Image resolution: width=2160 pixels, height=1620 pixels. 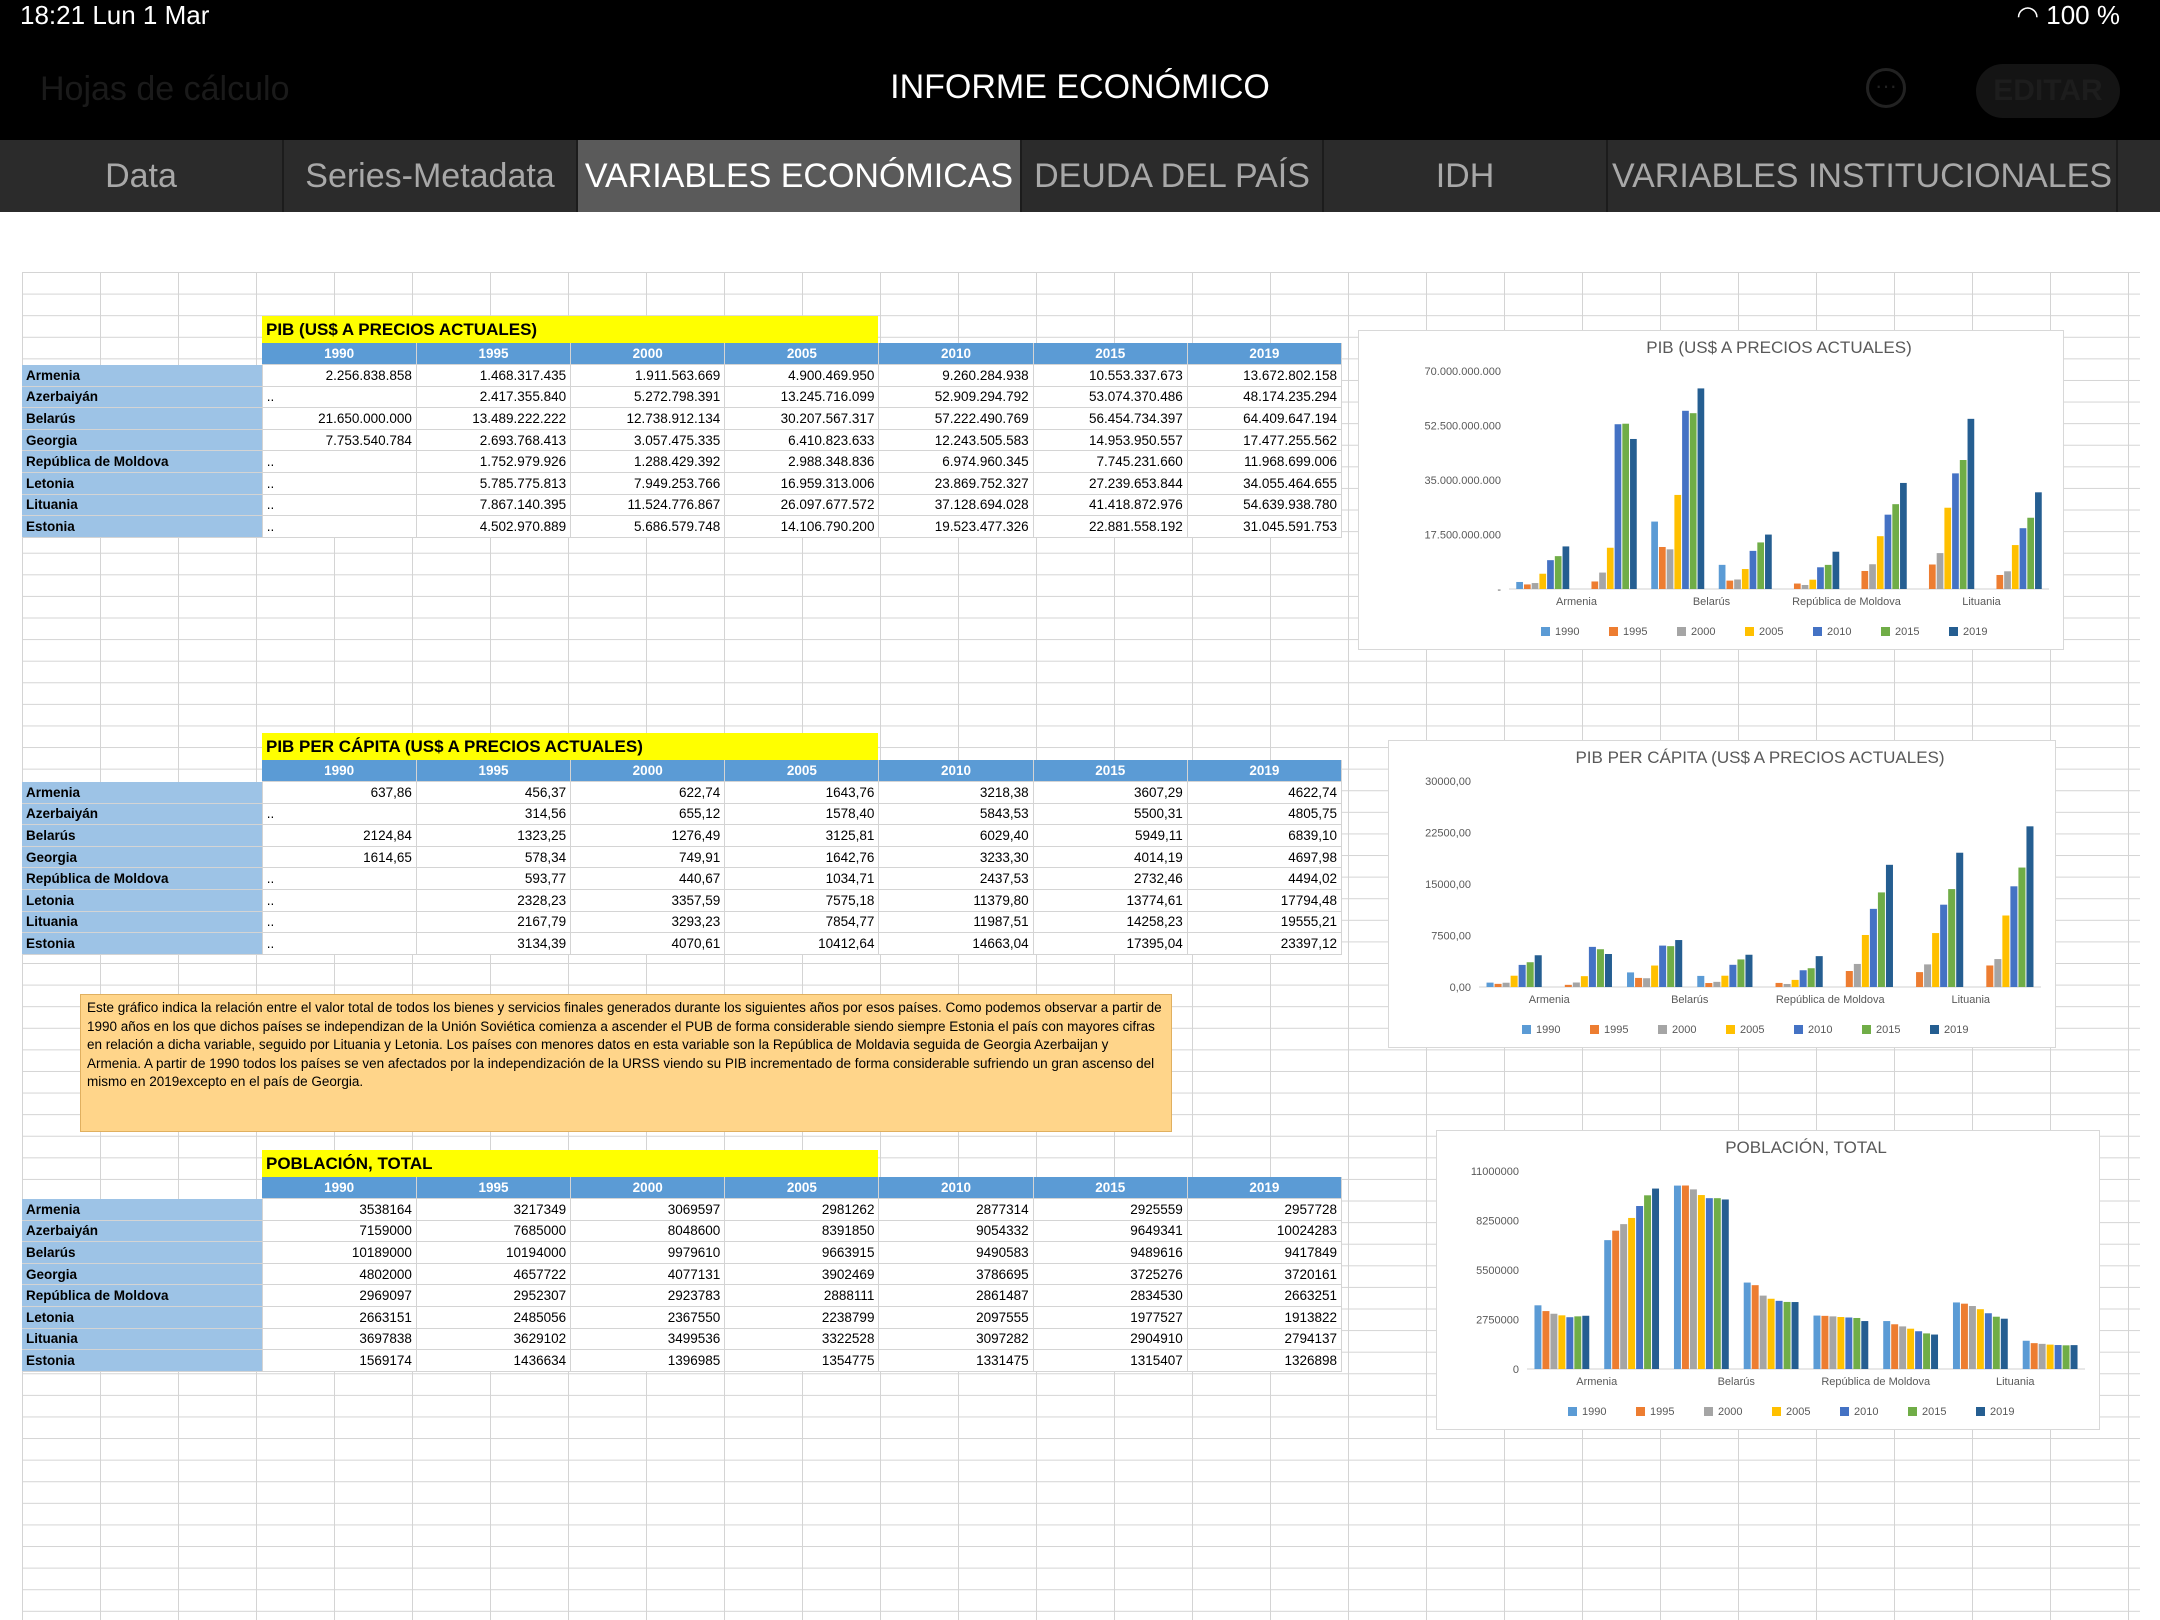 What do you see at coordinates (956, 900) in the screenshot?
I see `value-cell: 11379,80` at bounding box center [956, 900].